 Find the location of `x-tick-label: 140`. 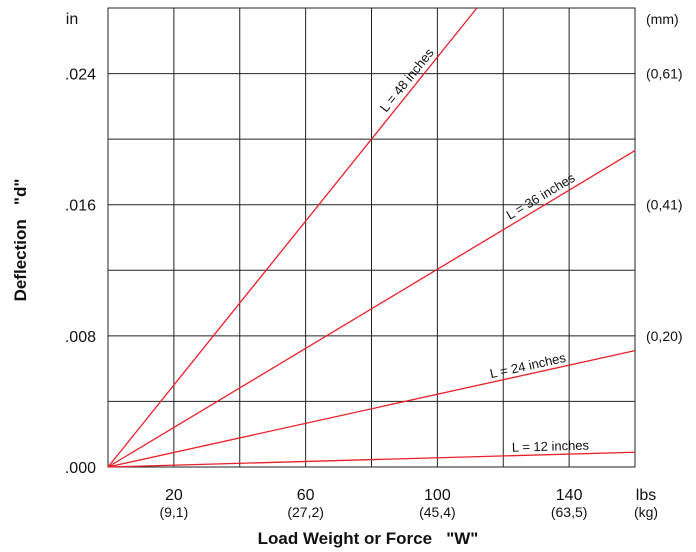

x-tick-label: 140 is located at coordinates (569, 495).